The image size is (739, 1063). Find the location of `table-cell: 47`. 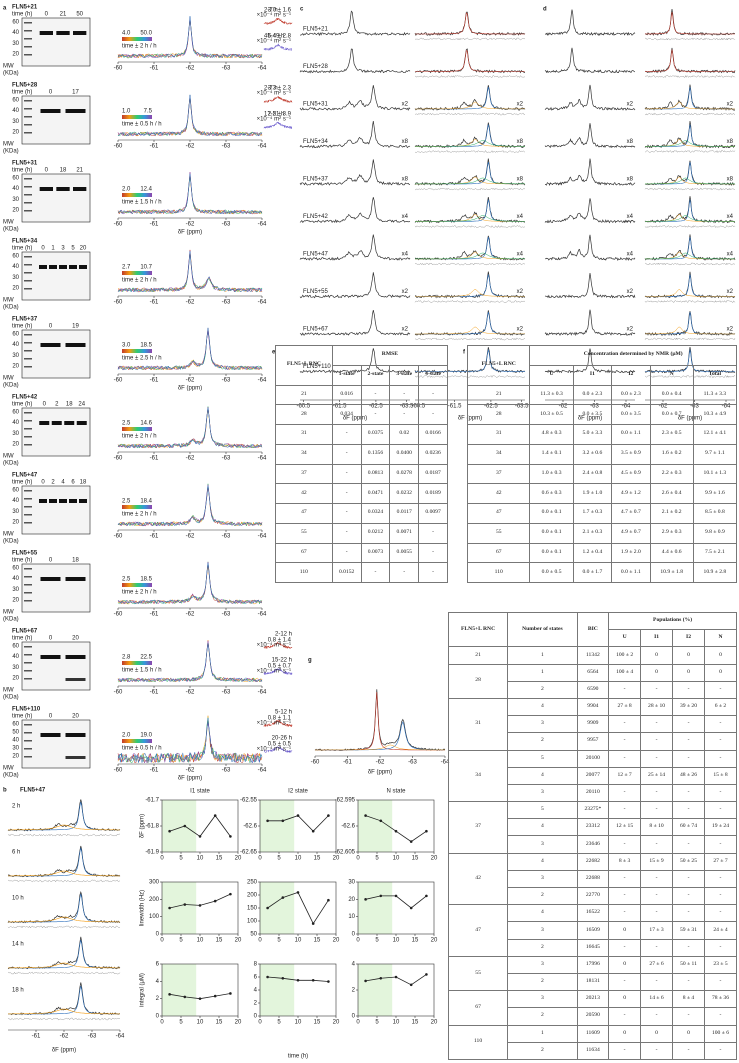

table-cell: 47 is located at coordinates (498, 513).